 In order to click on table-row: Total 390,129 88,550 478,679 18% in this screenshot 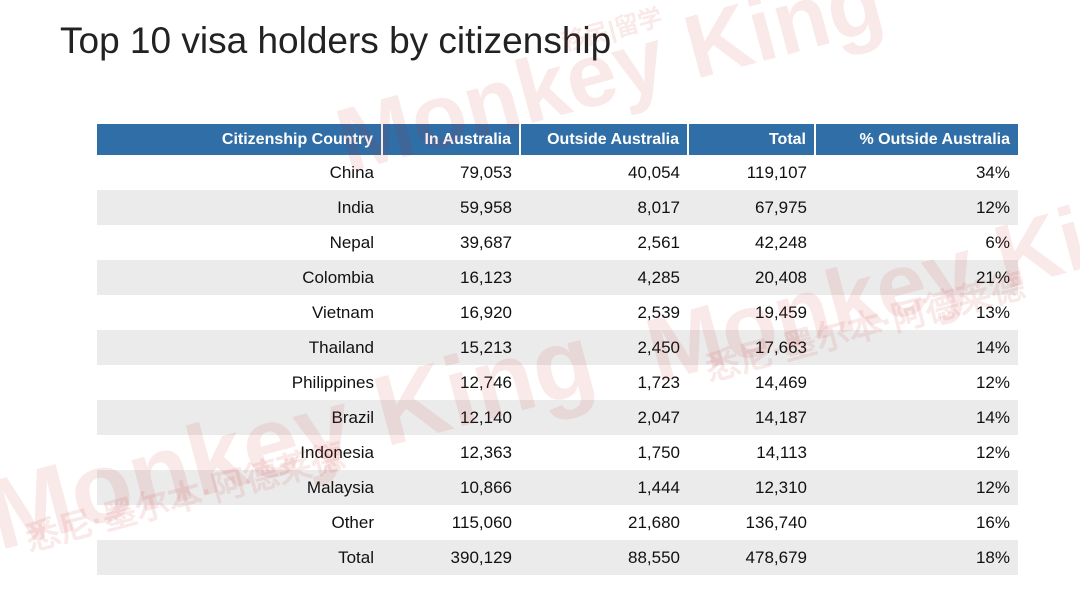, I will do `click(557, 557)`.